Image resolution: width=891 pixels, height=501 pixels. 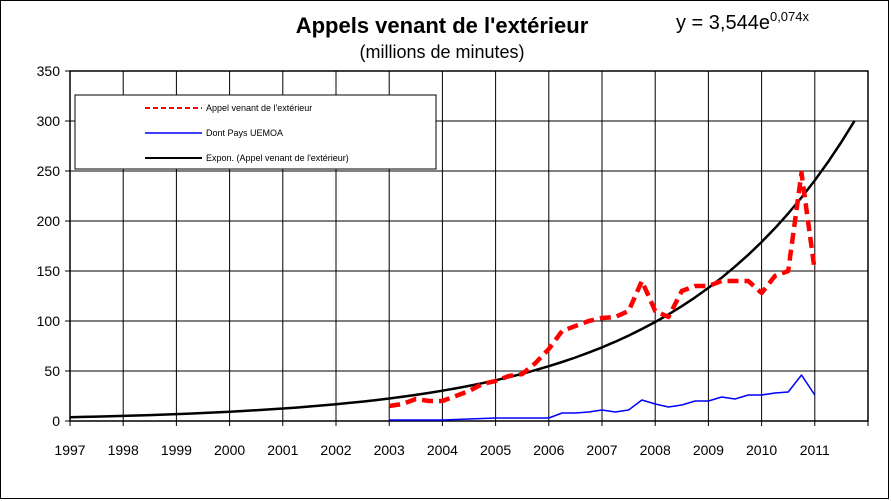 What do you see at coordinates (56, 421) in the screenshot?
I see `y-tick-label: 0` at bounding box center [56, 421].